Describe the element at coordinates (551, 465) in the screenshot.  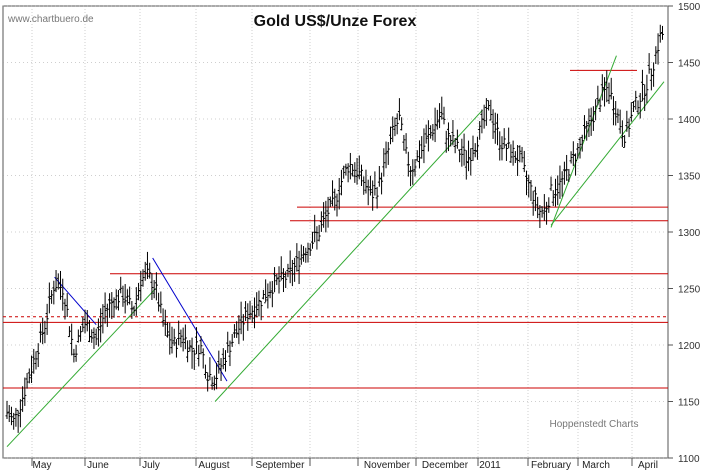
I see `x-tick-label: February` at that location.